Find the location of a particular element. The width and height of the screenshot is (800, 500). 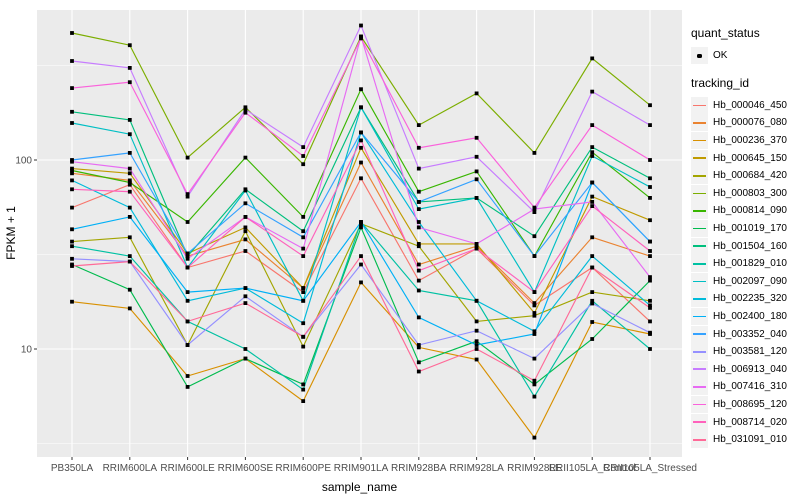

legend-item-label: Hb_002235_320 is located at coordinates (750, 299).